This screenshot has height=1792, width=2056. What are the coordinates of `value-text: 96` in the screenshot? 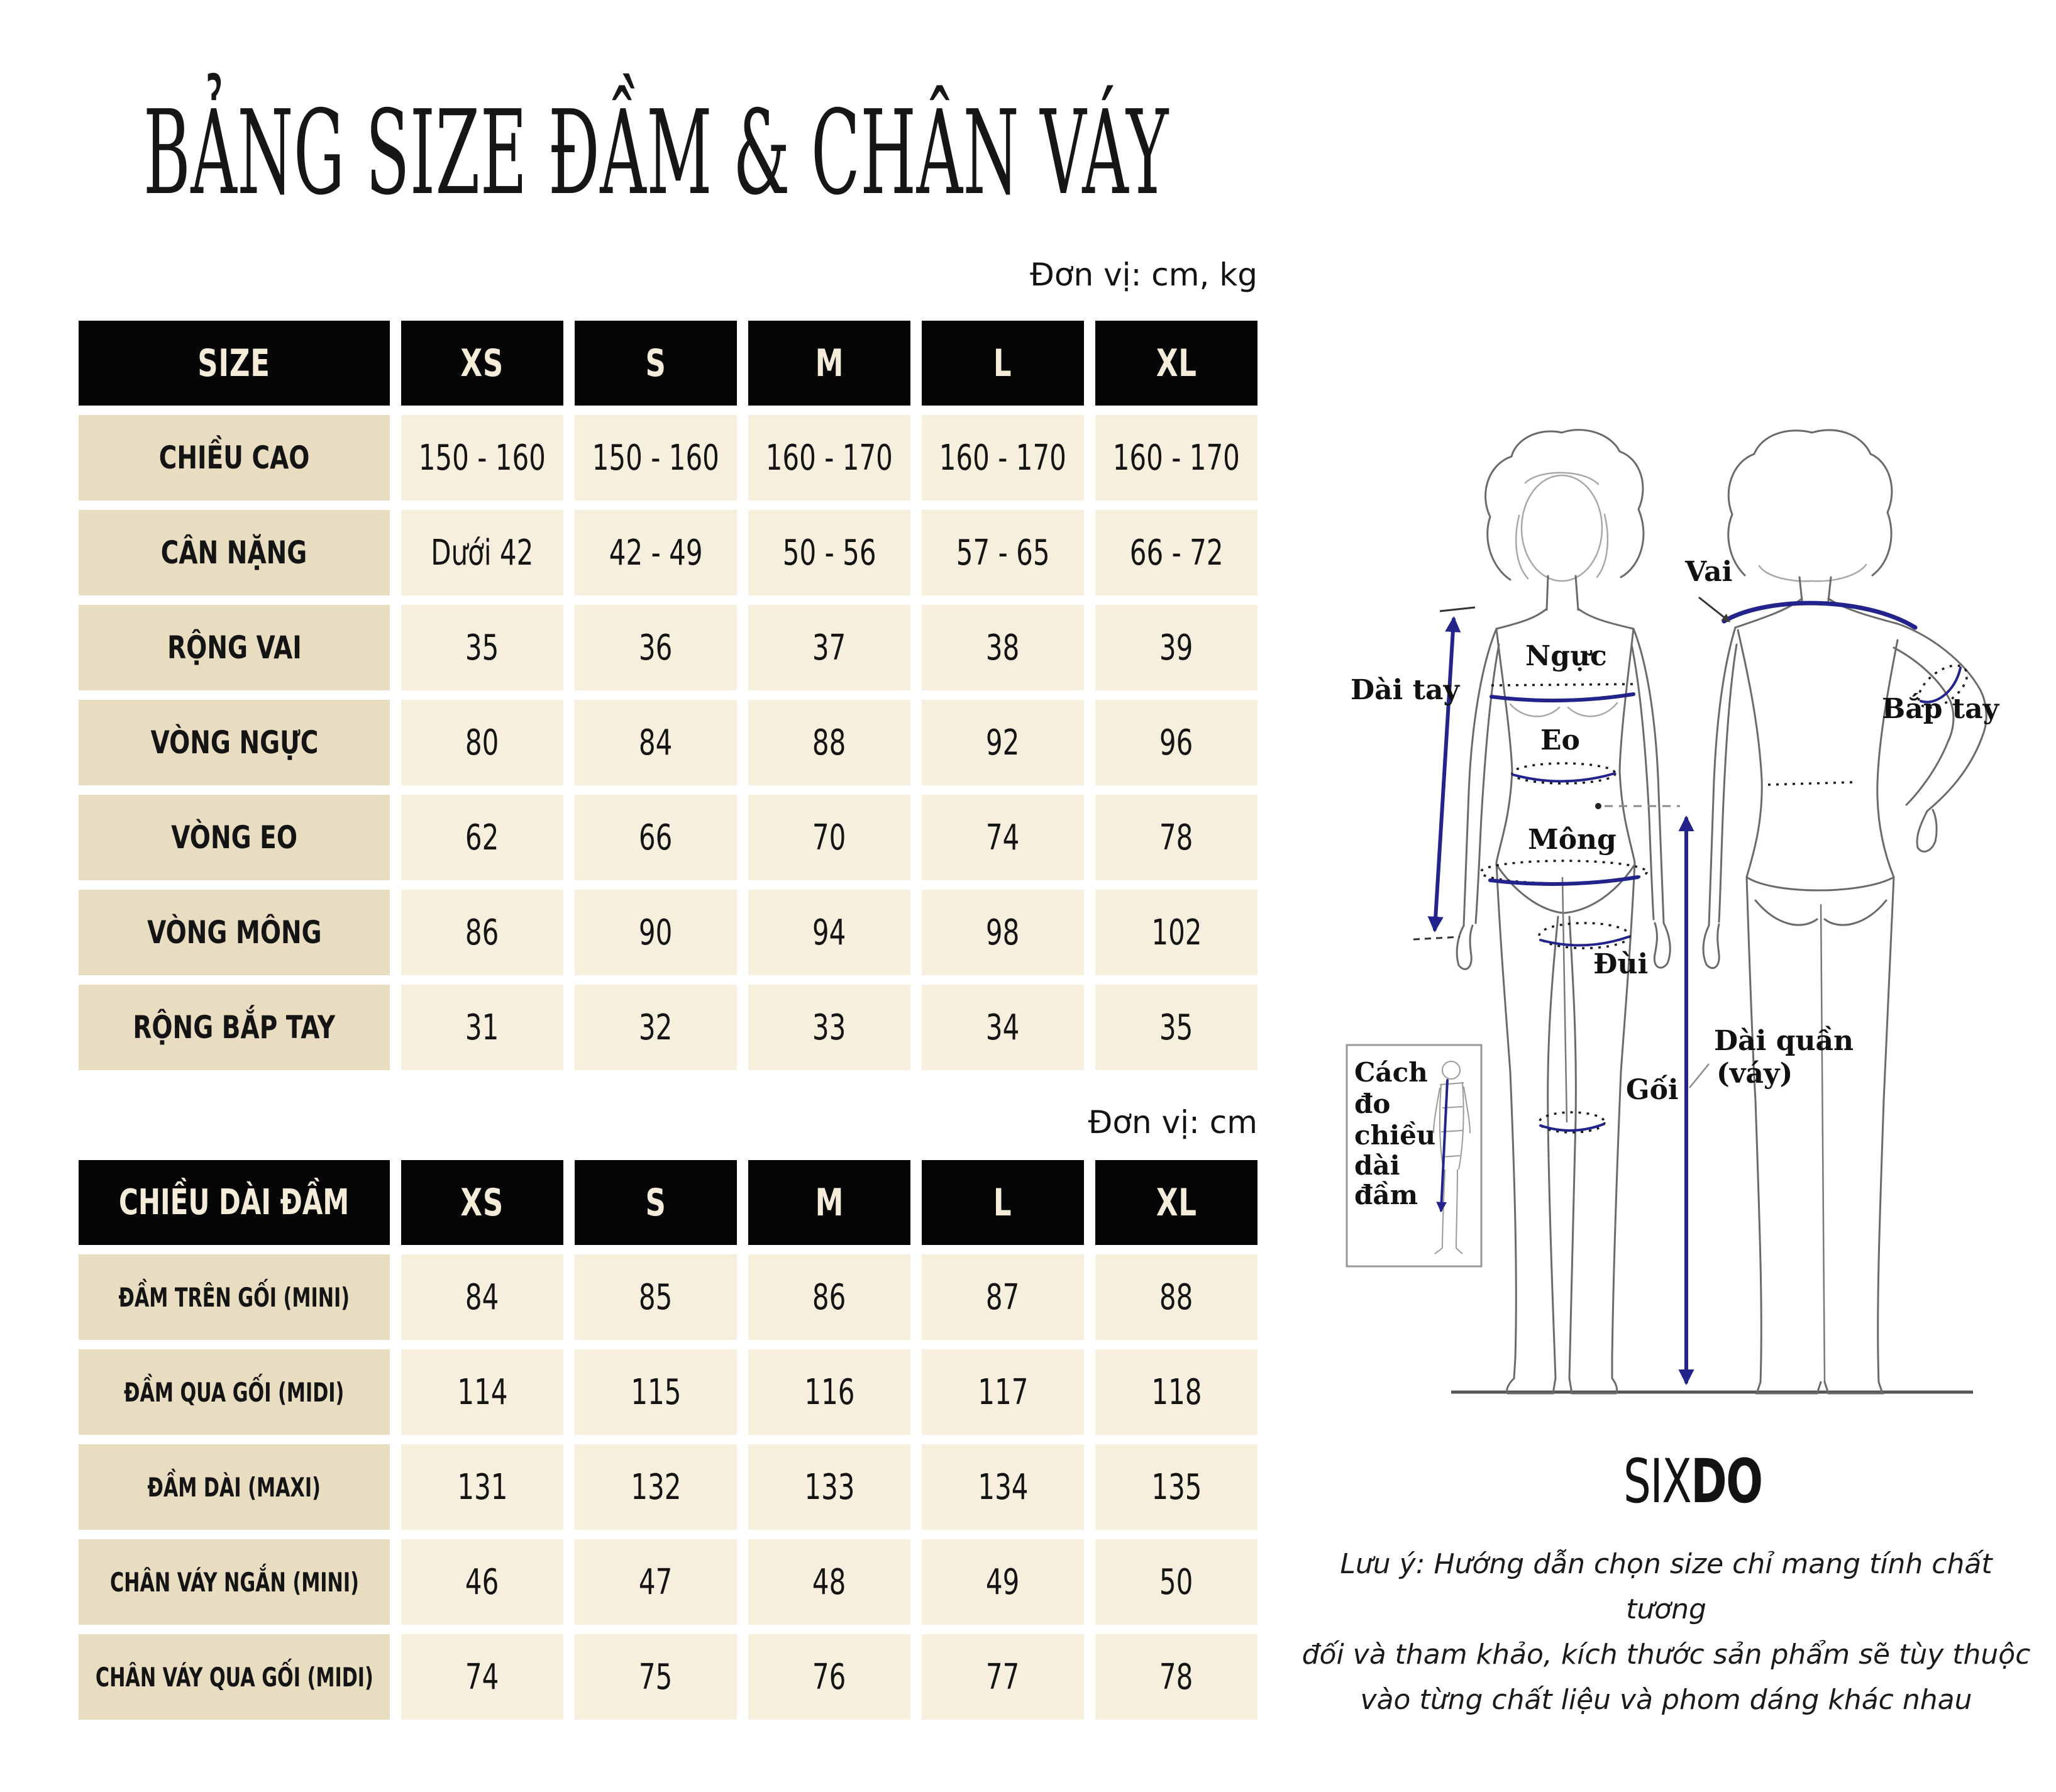 It's located at (1176, 742).